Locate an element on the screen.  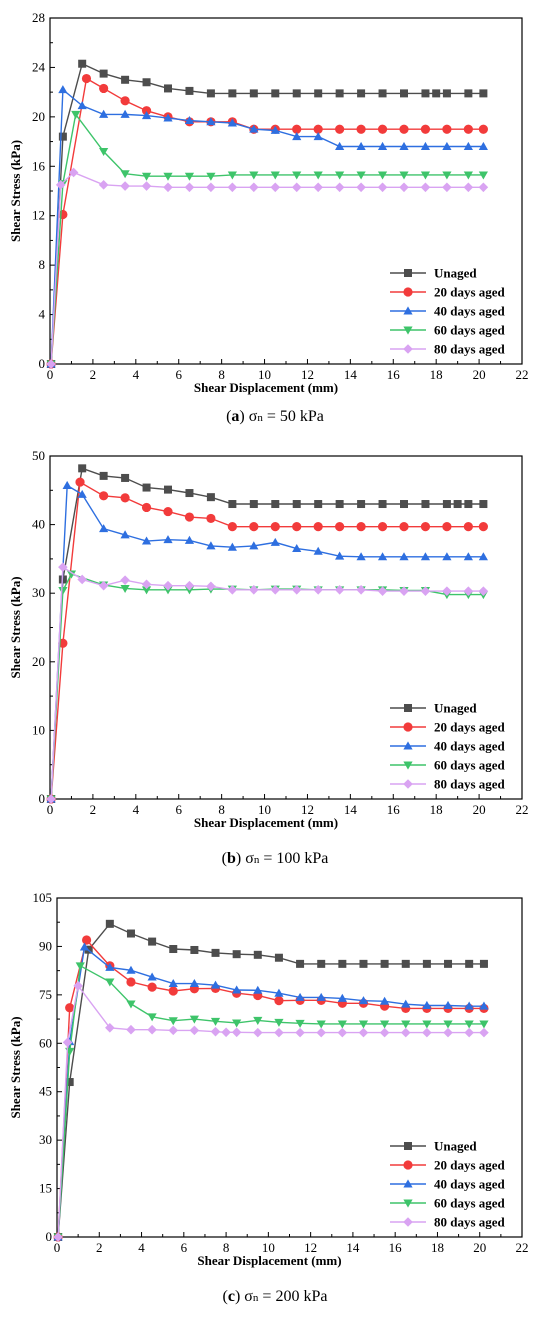
series-80-days-aged is located at coordinates (267, 683).